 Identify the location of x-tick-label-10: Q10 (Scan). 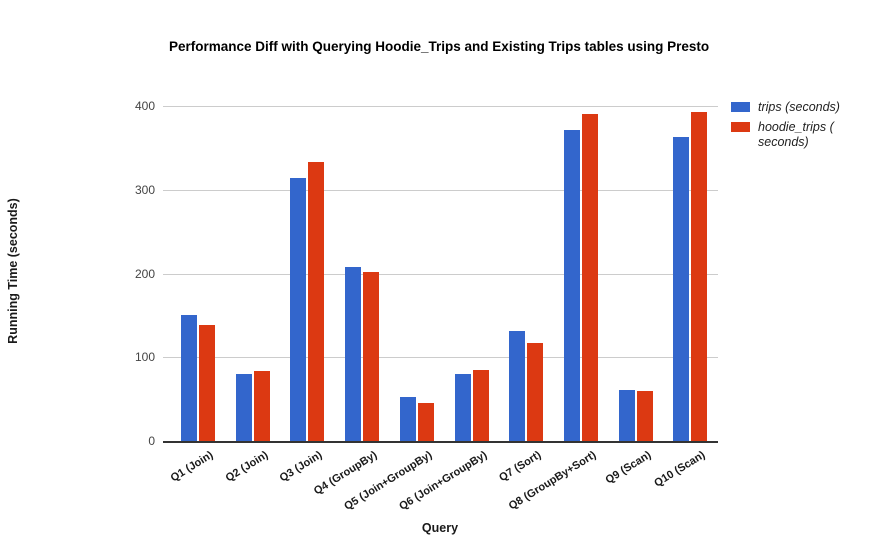
(680, 469).